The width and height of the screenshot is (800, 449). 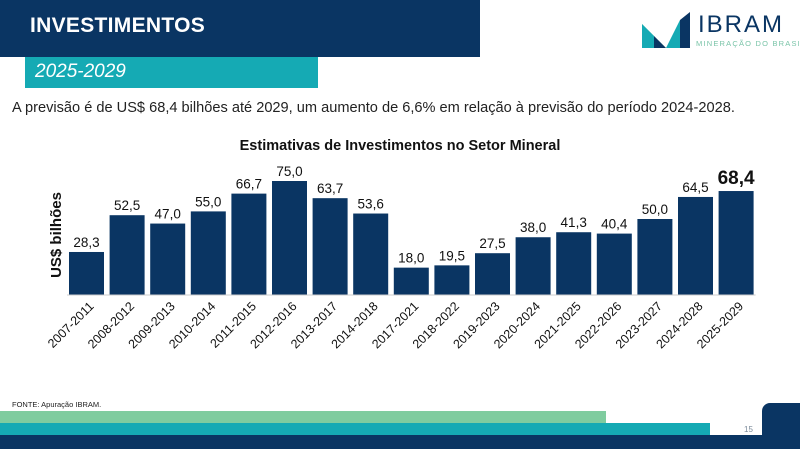 What do you see at coordinates (452, 255) in the screenshot?
I see `value-label-2018-2022: 19,5` at bounding box center [452, 255].